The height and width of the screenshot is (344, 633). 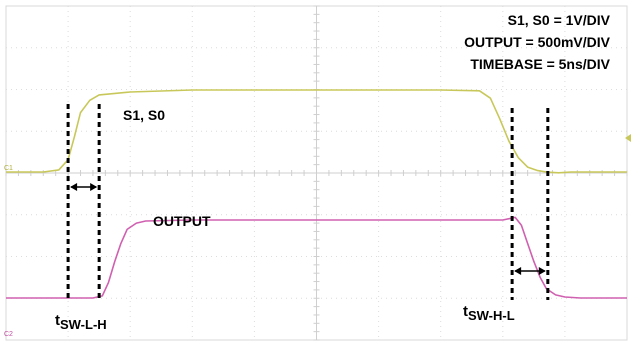 I want to click on trigger-level-marker, so click(x=628, y=138).